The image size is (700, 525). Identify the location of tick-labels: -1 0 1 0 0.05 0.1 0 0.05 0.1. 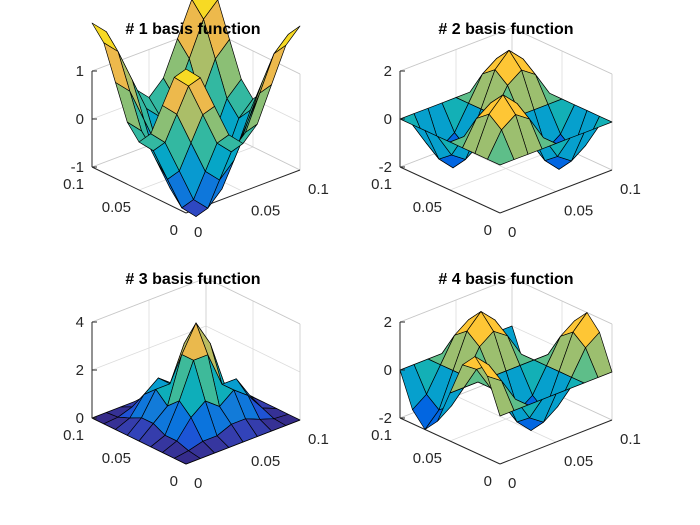
(196, 152).